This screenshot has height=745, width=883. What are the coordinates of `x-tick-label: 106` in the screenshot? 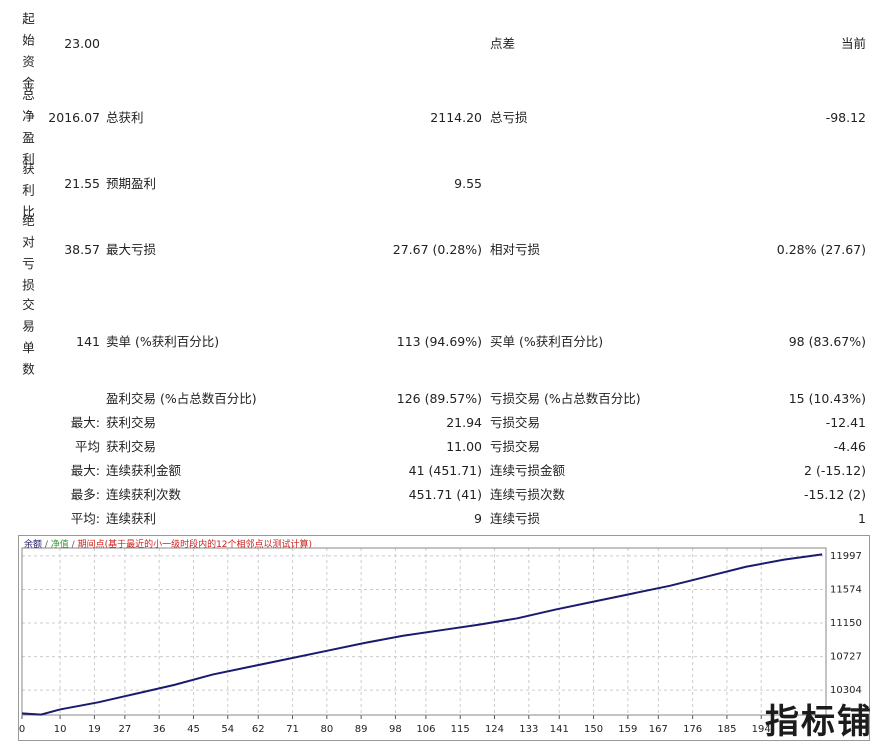 It's located at (425, 729).